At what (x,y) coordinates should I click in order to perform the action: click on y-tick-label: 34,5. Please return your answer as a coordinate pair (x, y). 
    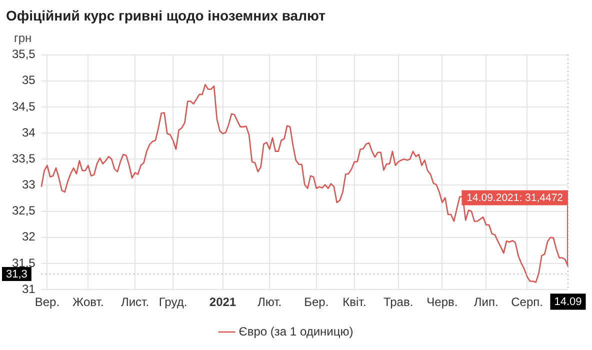
    Looking at the image, I should click on (24, 106).